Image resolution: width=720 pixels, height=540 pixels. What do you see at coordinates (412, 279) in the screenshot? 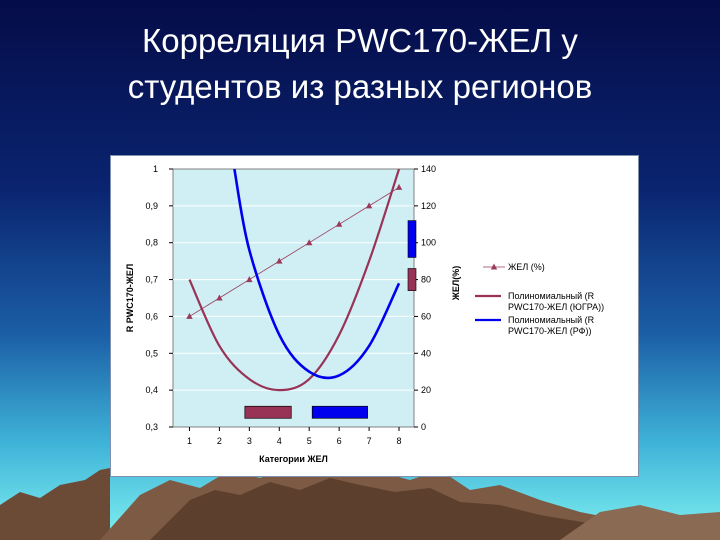
I see `axis-side-marker-yugra` at bounding box center [412, 279].